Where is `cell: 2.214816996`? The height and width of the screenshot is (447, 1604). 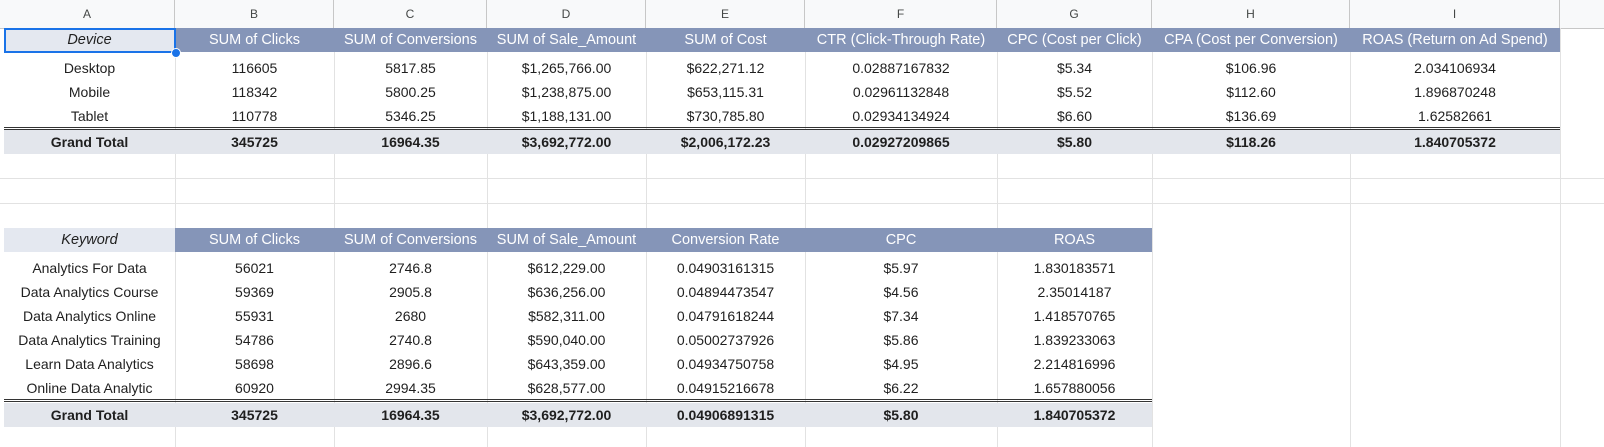 cell: 2.214816996 is located at coordinates (1074, 364).